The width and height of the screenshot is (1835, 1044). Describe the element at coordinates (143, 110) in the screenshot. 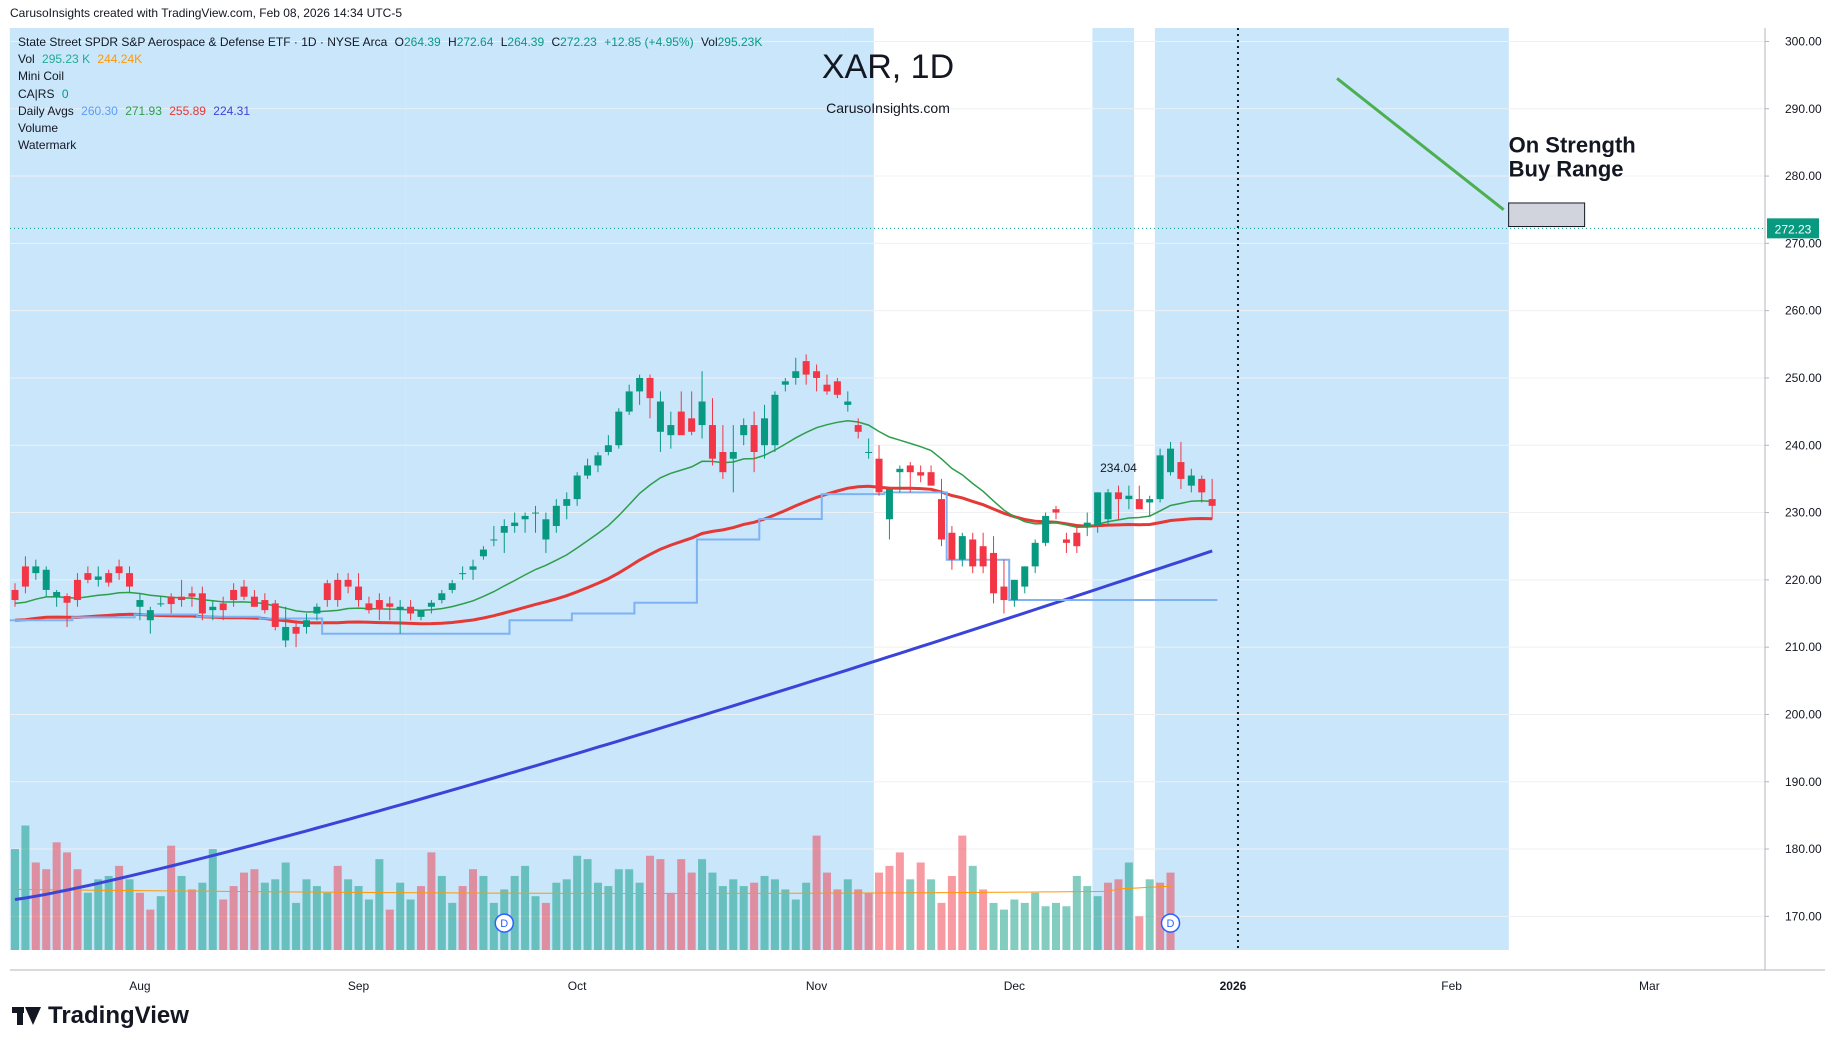

I see `daily-avg-2: 271.93` at that location.